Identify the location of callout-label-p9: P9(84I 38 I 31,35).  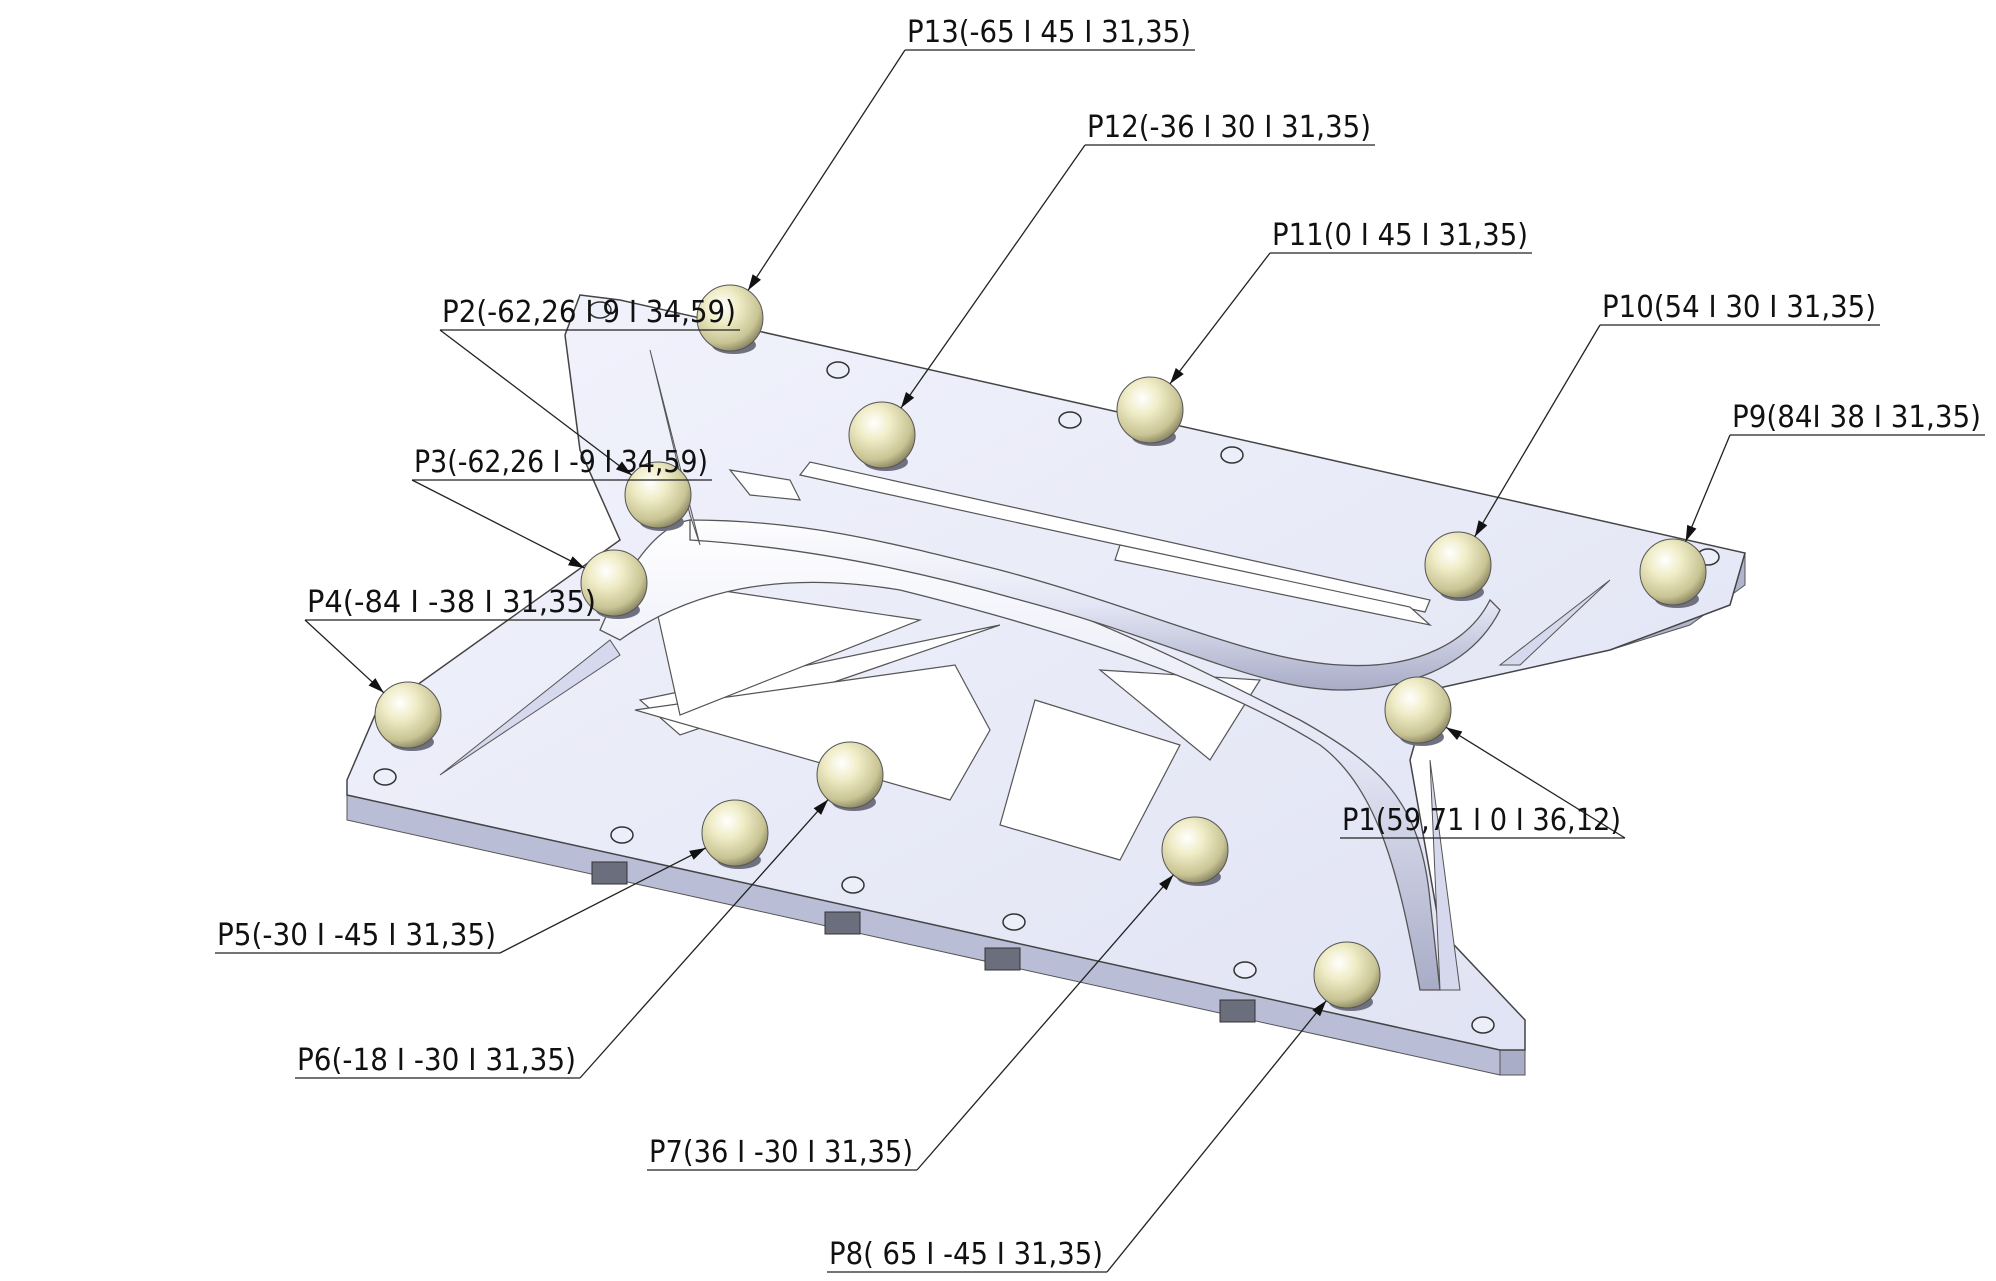
(1856, 417).